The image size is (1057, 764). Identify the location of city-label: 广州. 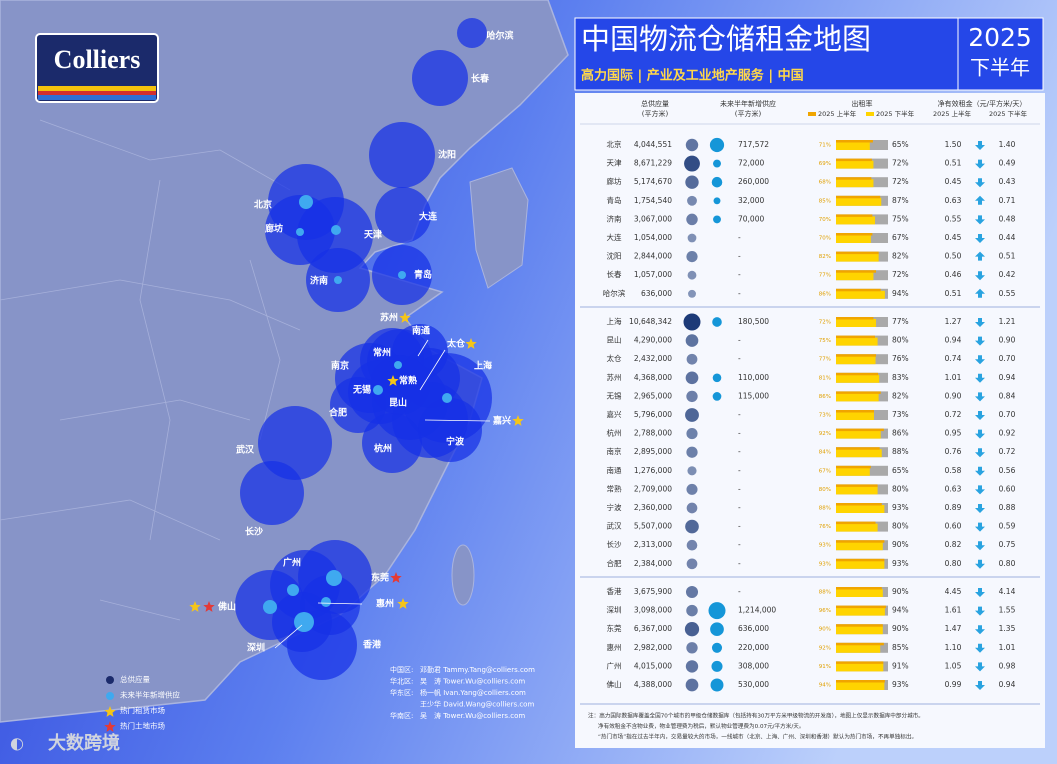
(292, 563).